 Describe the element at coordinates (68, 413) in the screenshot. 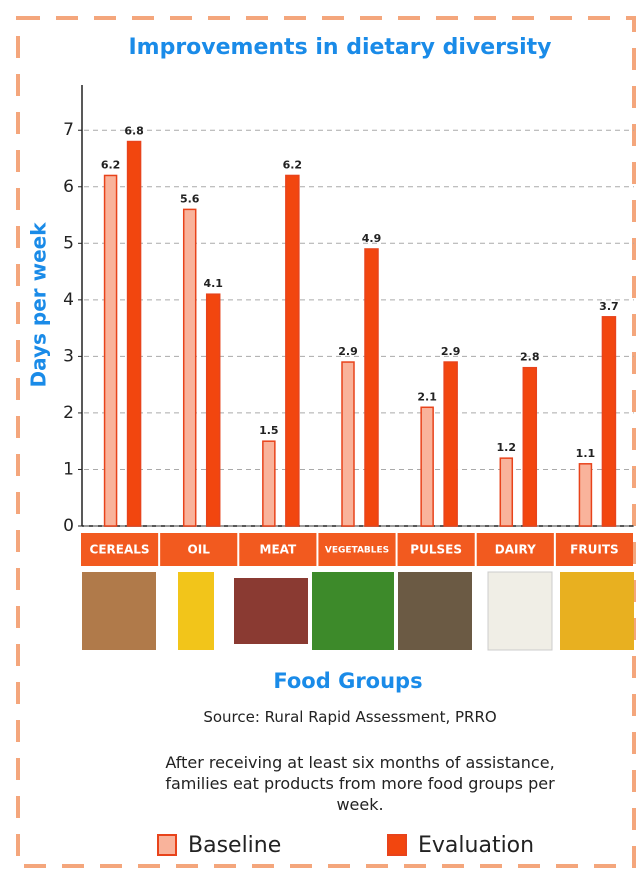

I see `y-tick-label: 2` at that location.